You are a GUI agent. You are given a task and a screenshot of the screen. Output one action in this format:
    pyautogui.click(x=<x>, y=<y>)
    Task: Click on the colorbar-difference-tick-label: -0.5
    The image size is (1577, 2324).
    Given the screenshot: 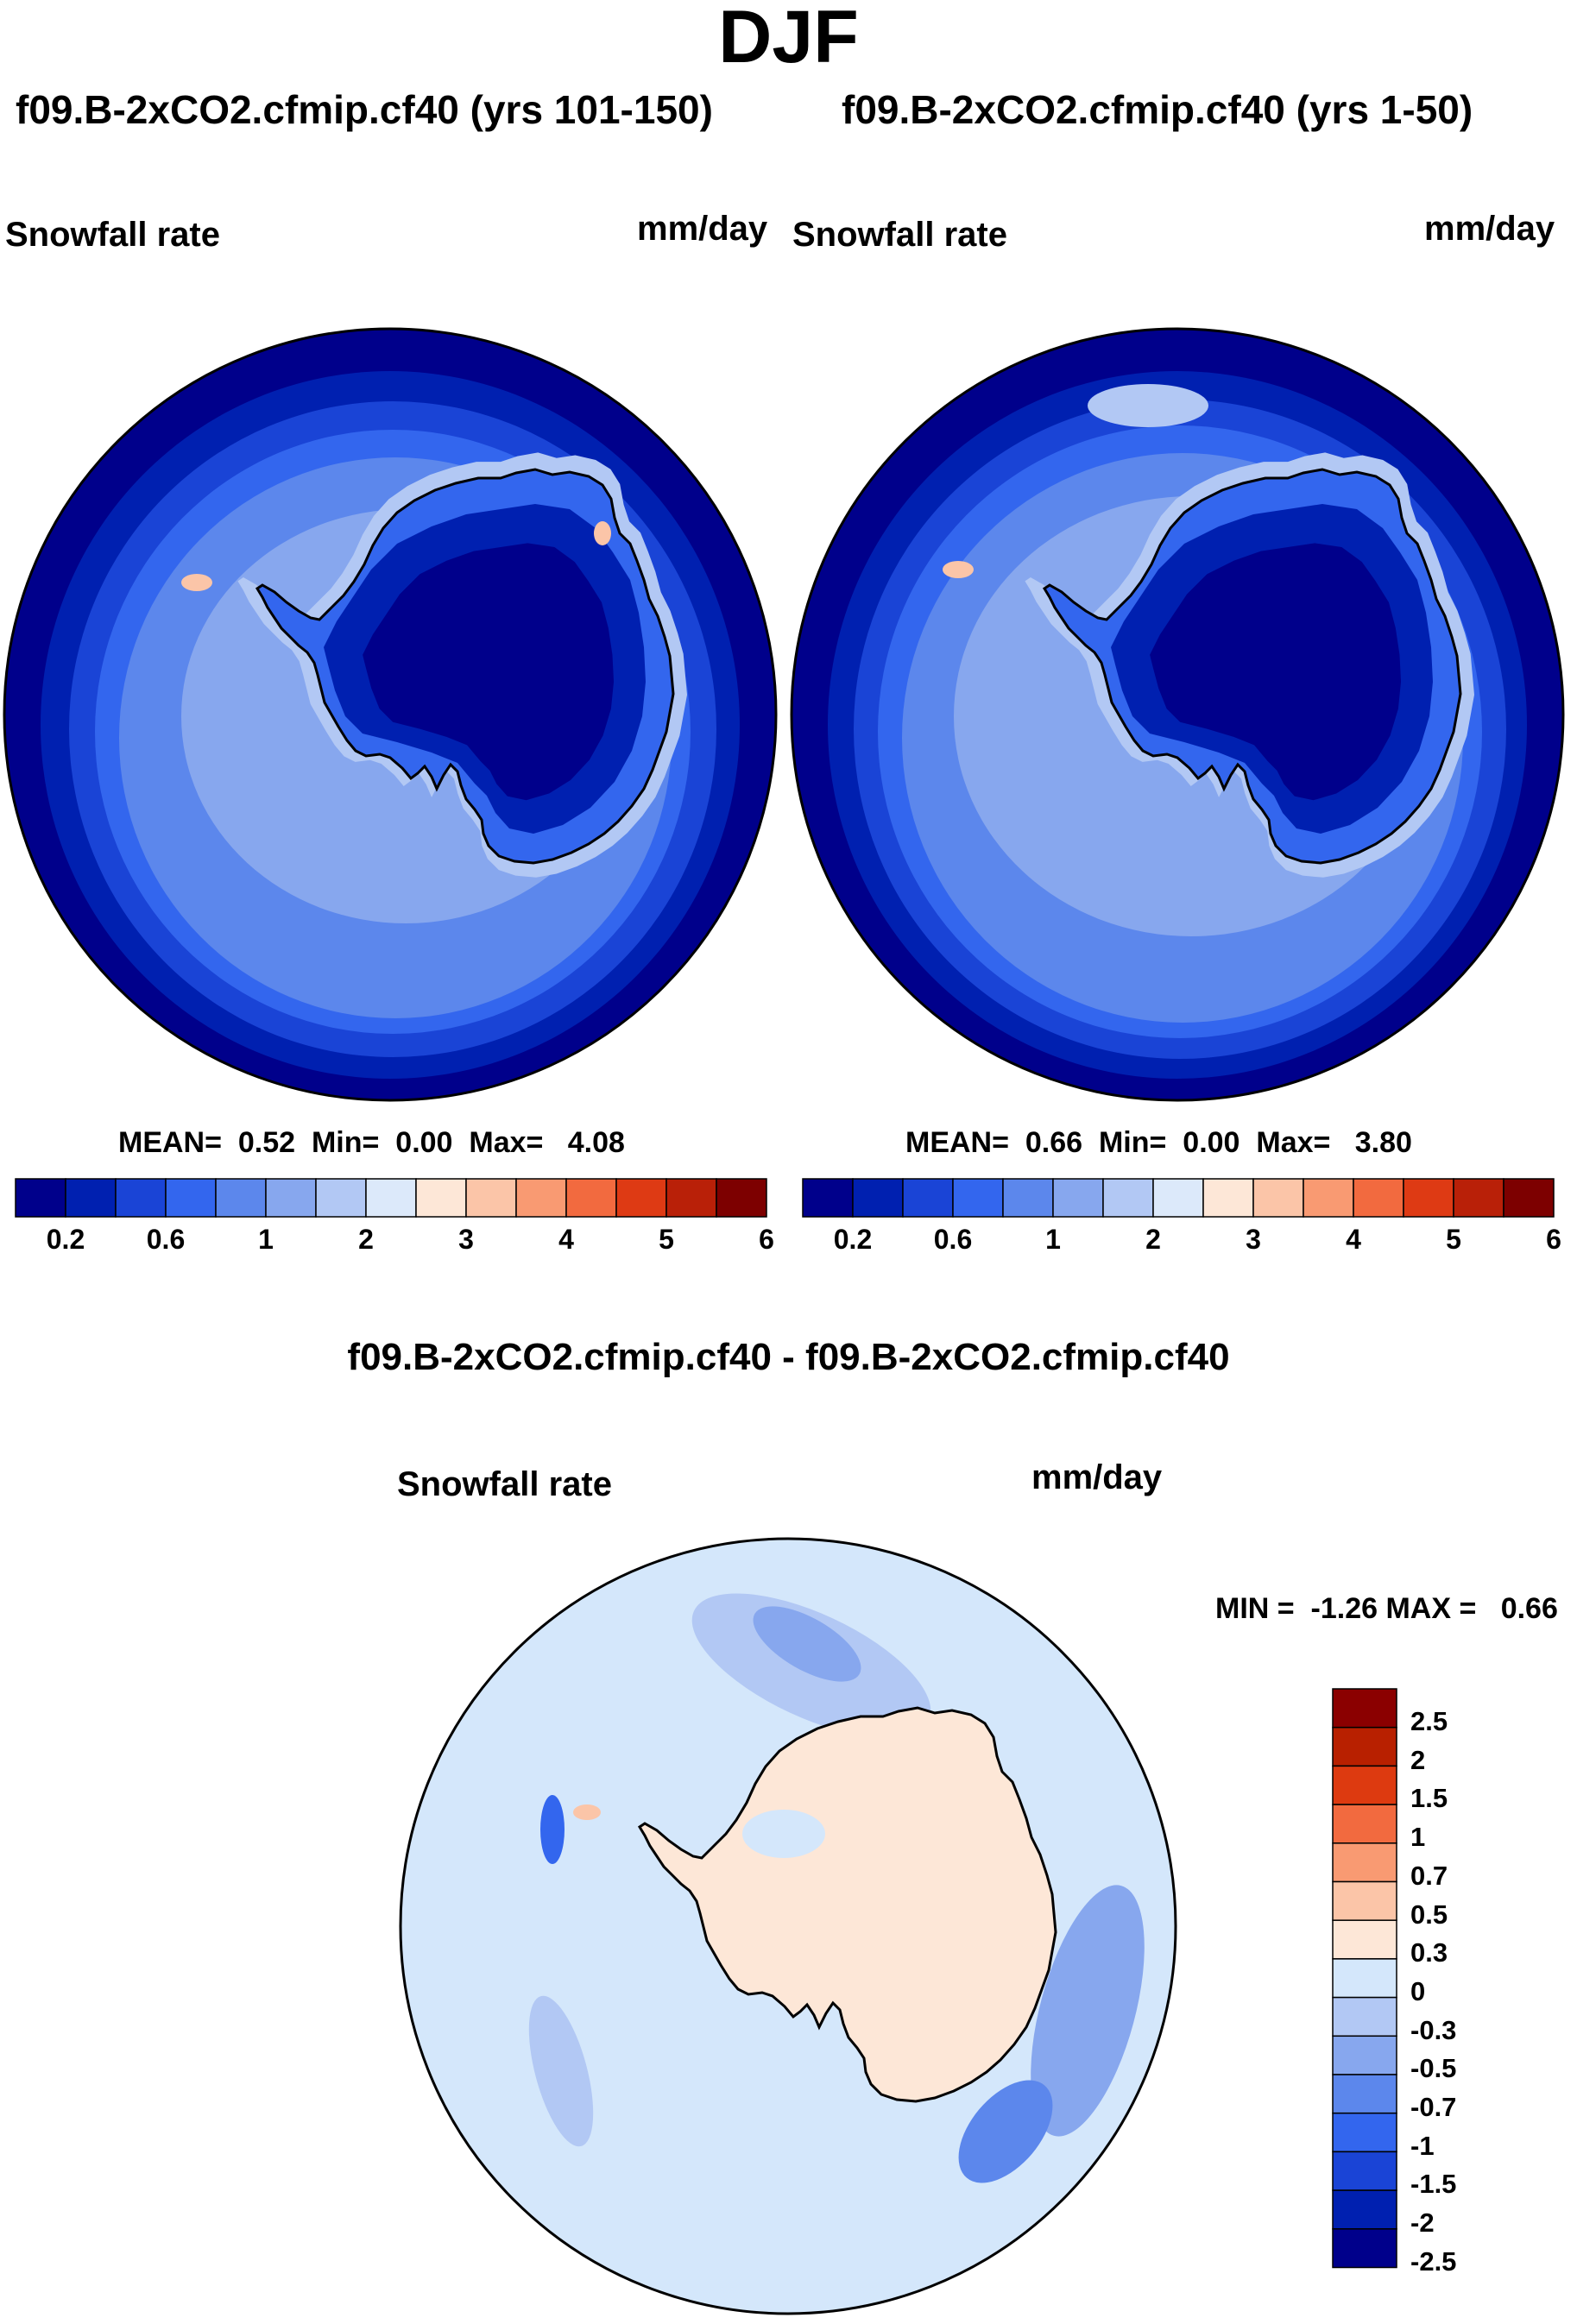 What is the action you would take?
    pyautogui.click(x=1433, y=2068)
    